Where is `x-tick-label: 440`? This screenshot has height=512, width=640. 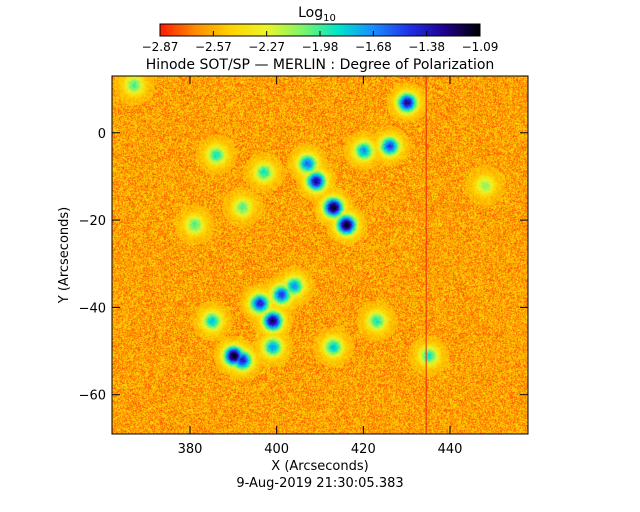 x-tick-label: 440 is located at coordinates (450, 449).